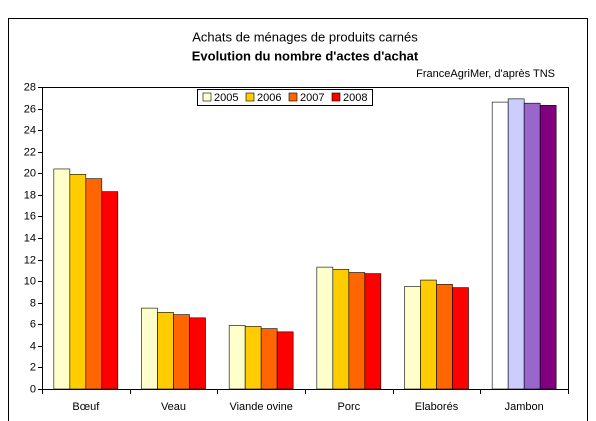 This screenshot has width=596, height=421. I want to click on y-tick-label: 26, so click(30, 109).